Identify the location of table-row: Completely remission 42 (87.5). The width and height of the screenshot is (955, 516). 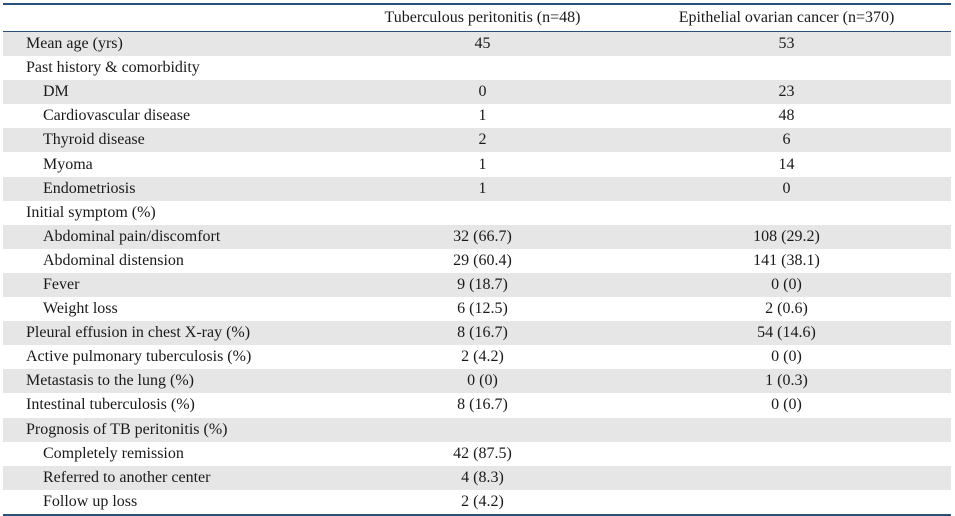
(477, 454).